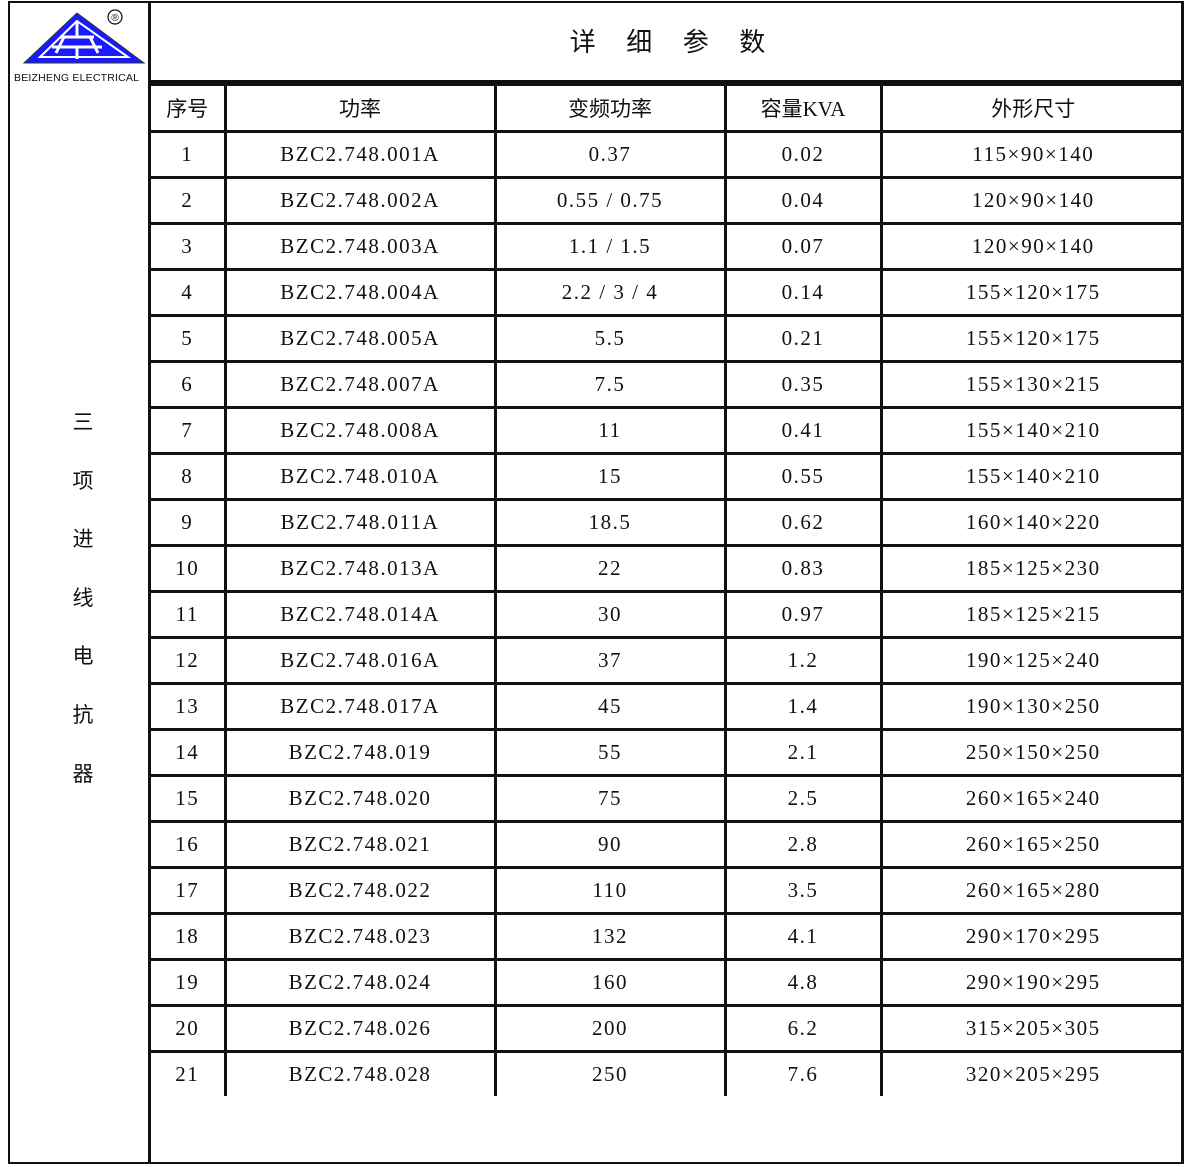  Describe the element at coordinates (189, 430) in the screenshot. I see `cell-index: 7` at that location.